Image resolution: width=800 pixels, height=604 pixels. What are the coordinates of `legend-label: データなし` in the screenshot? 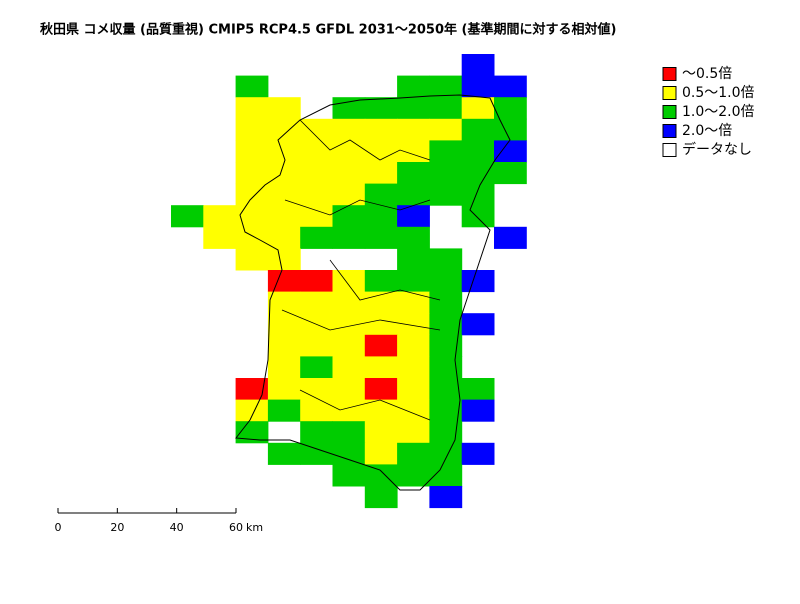 It's located at (717, 149).